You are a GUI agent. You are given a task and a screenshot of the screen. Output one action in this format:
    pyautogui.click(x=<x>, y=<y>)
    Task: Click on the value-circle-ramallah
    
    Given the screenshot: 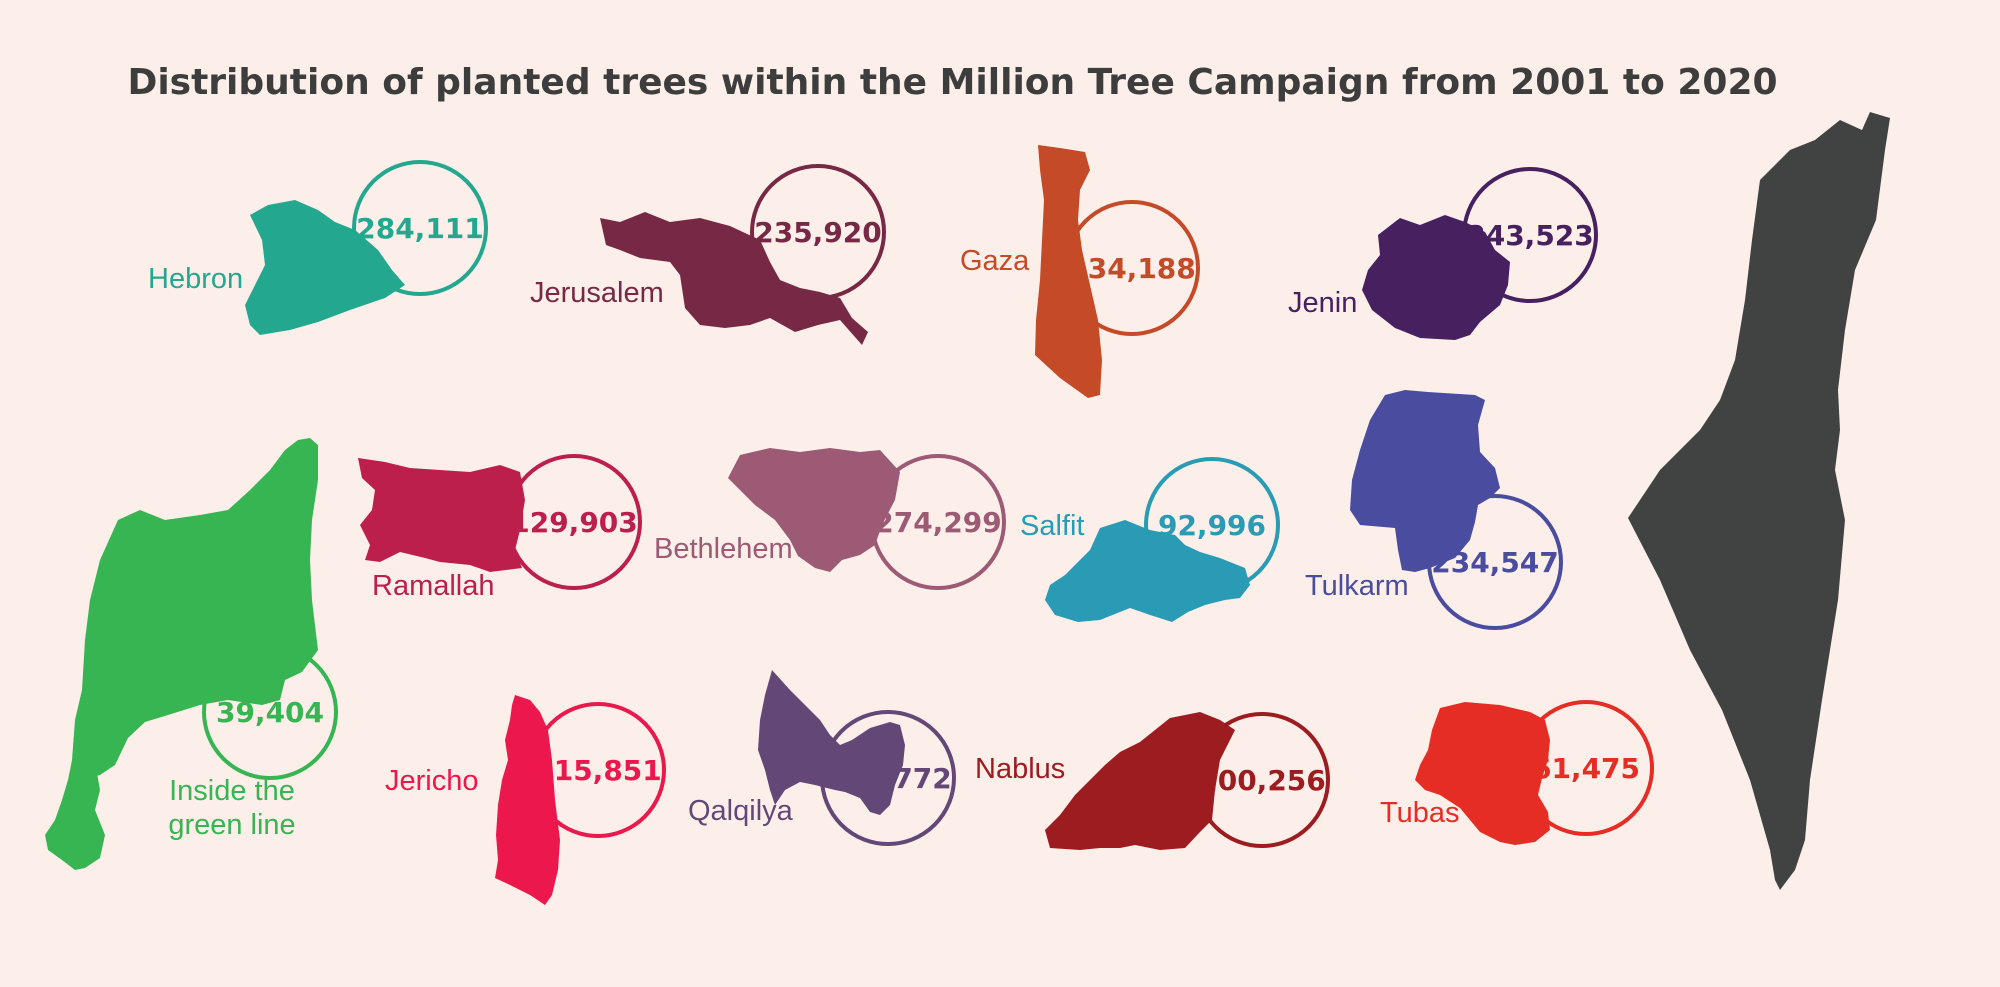 What is the action you would take?
    pyautogui.click(x=574, y=522)
    